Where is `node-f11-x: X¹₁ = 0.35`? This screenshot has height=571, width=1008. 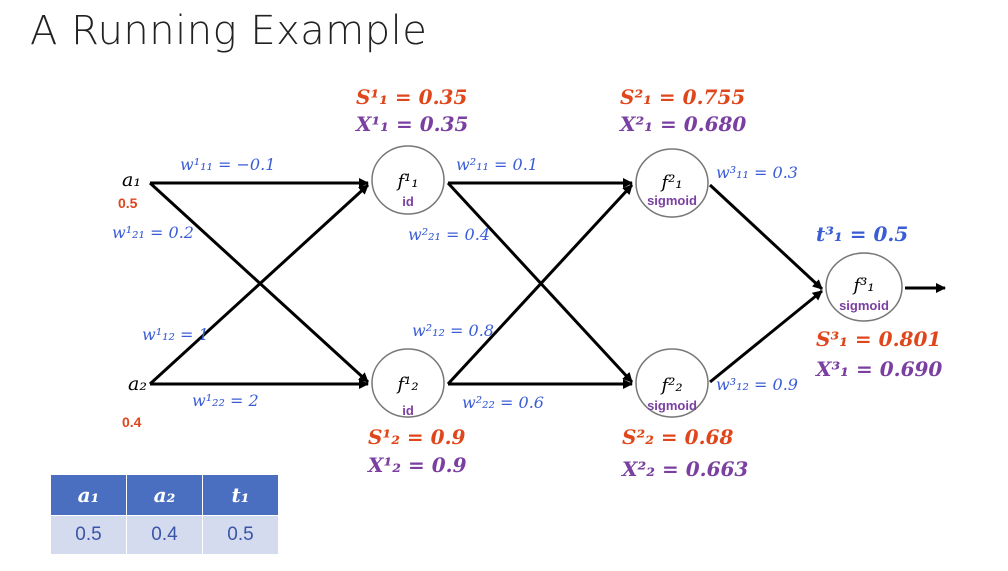 node-f11-x: X¹₁ = 0.35 is located at coordinates (411, 124).